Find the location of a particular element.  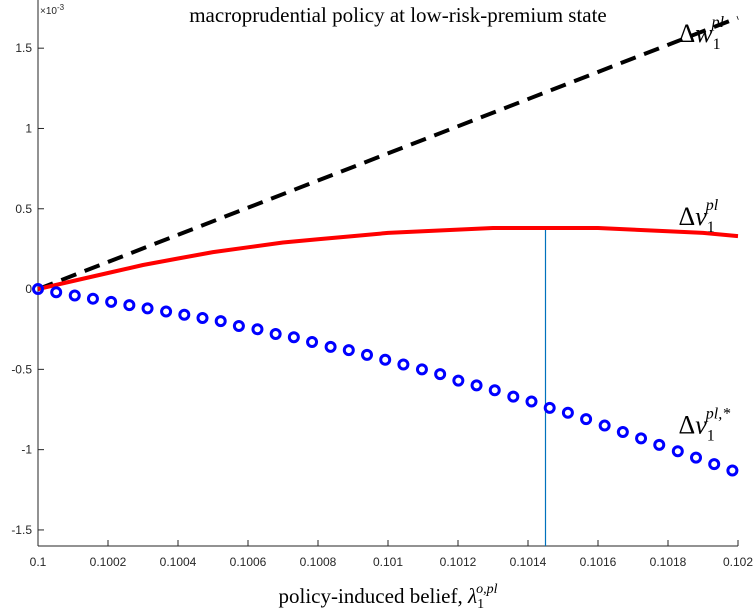

y-tick-label: -1 is located at coordinates (26, 450).